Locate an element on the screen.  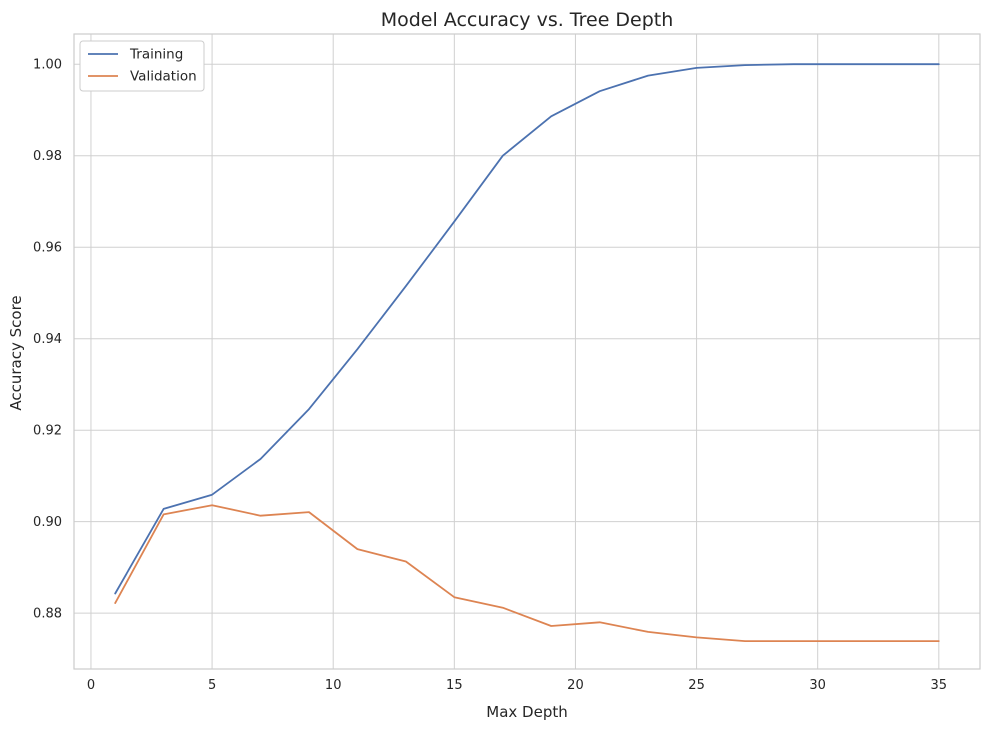
x-tick-label: 10 is located at coordinates (333, 685).